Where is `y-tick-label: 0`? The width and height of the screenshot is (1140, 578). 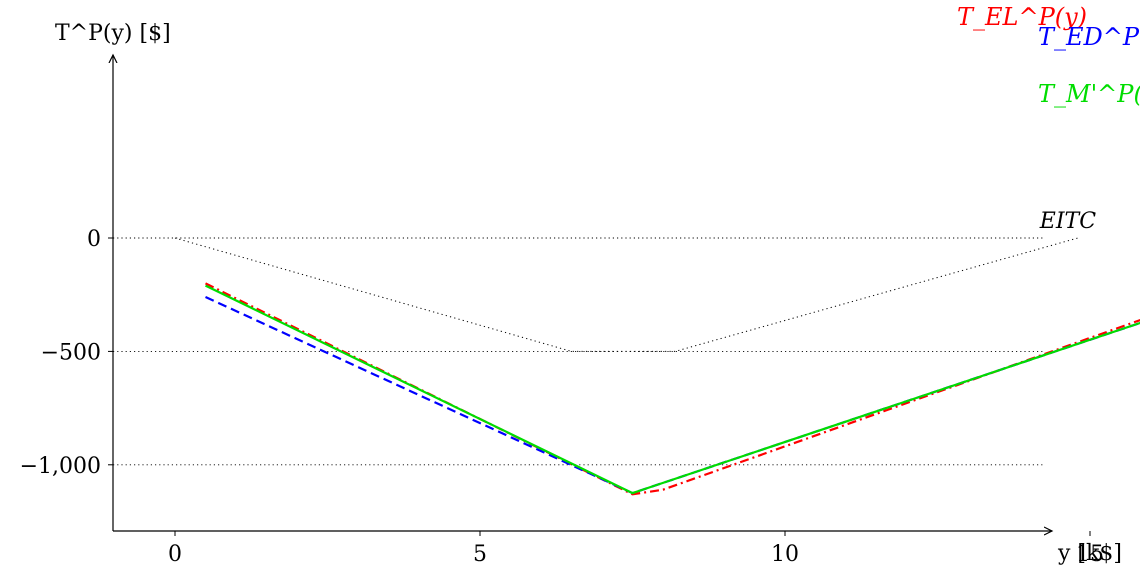 y-tick-label: 0 is located at coordinates (94, 239).